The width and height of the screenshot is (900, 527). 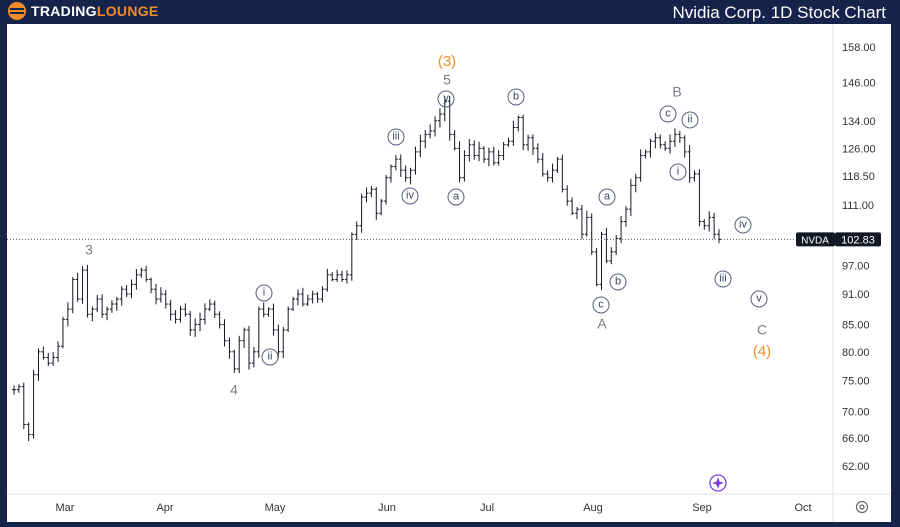 I want to click on logo: TRADINGLOUNGE, so click(x=83, y=11).